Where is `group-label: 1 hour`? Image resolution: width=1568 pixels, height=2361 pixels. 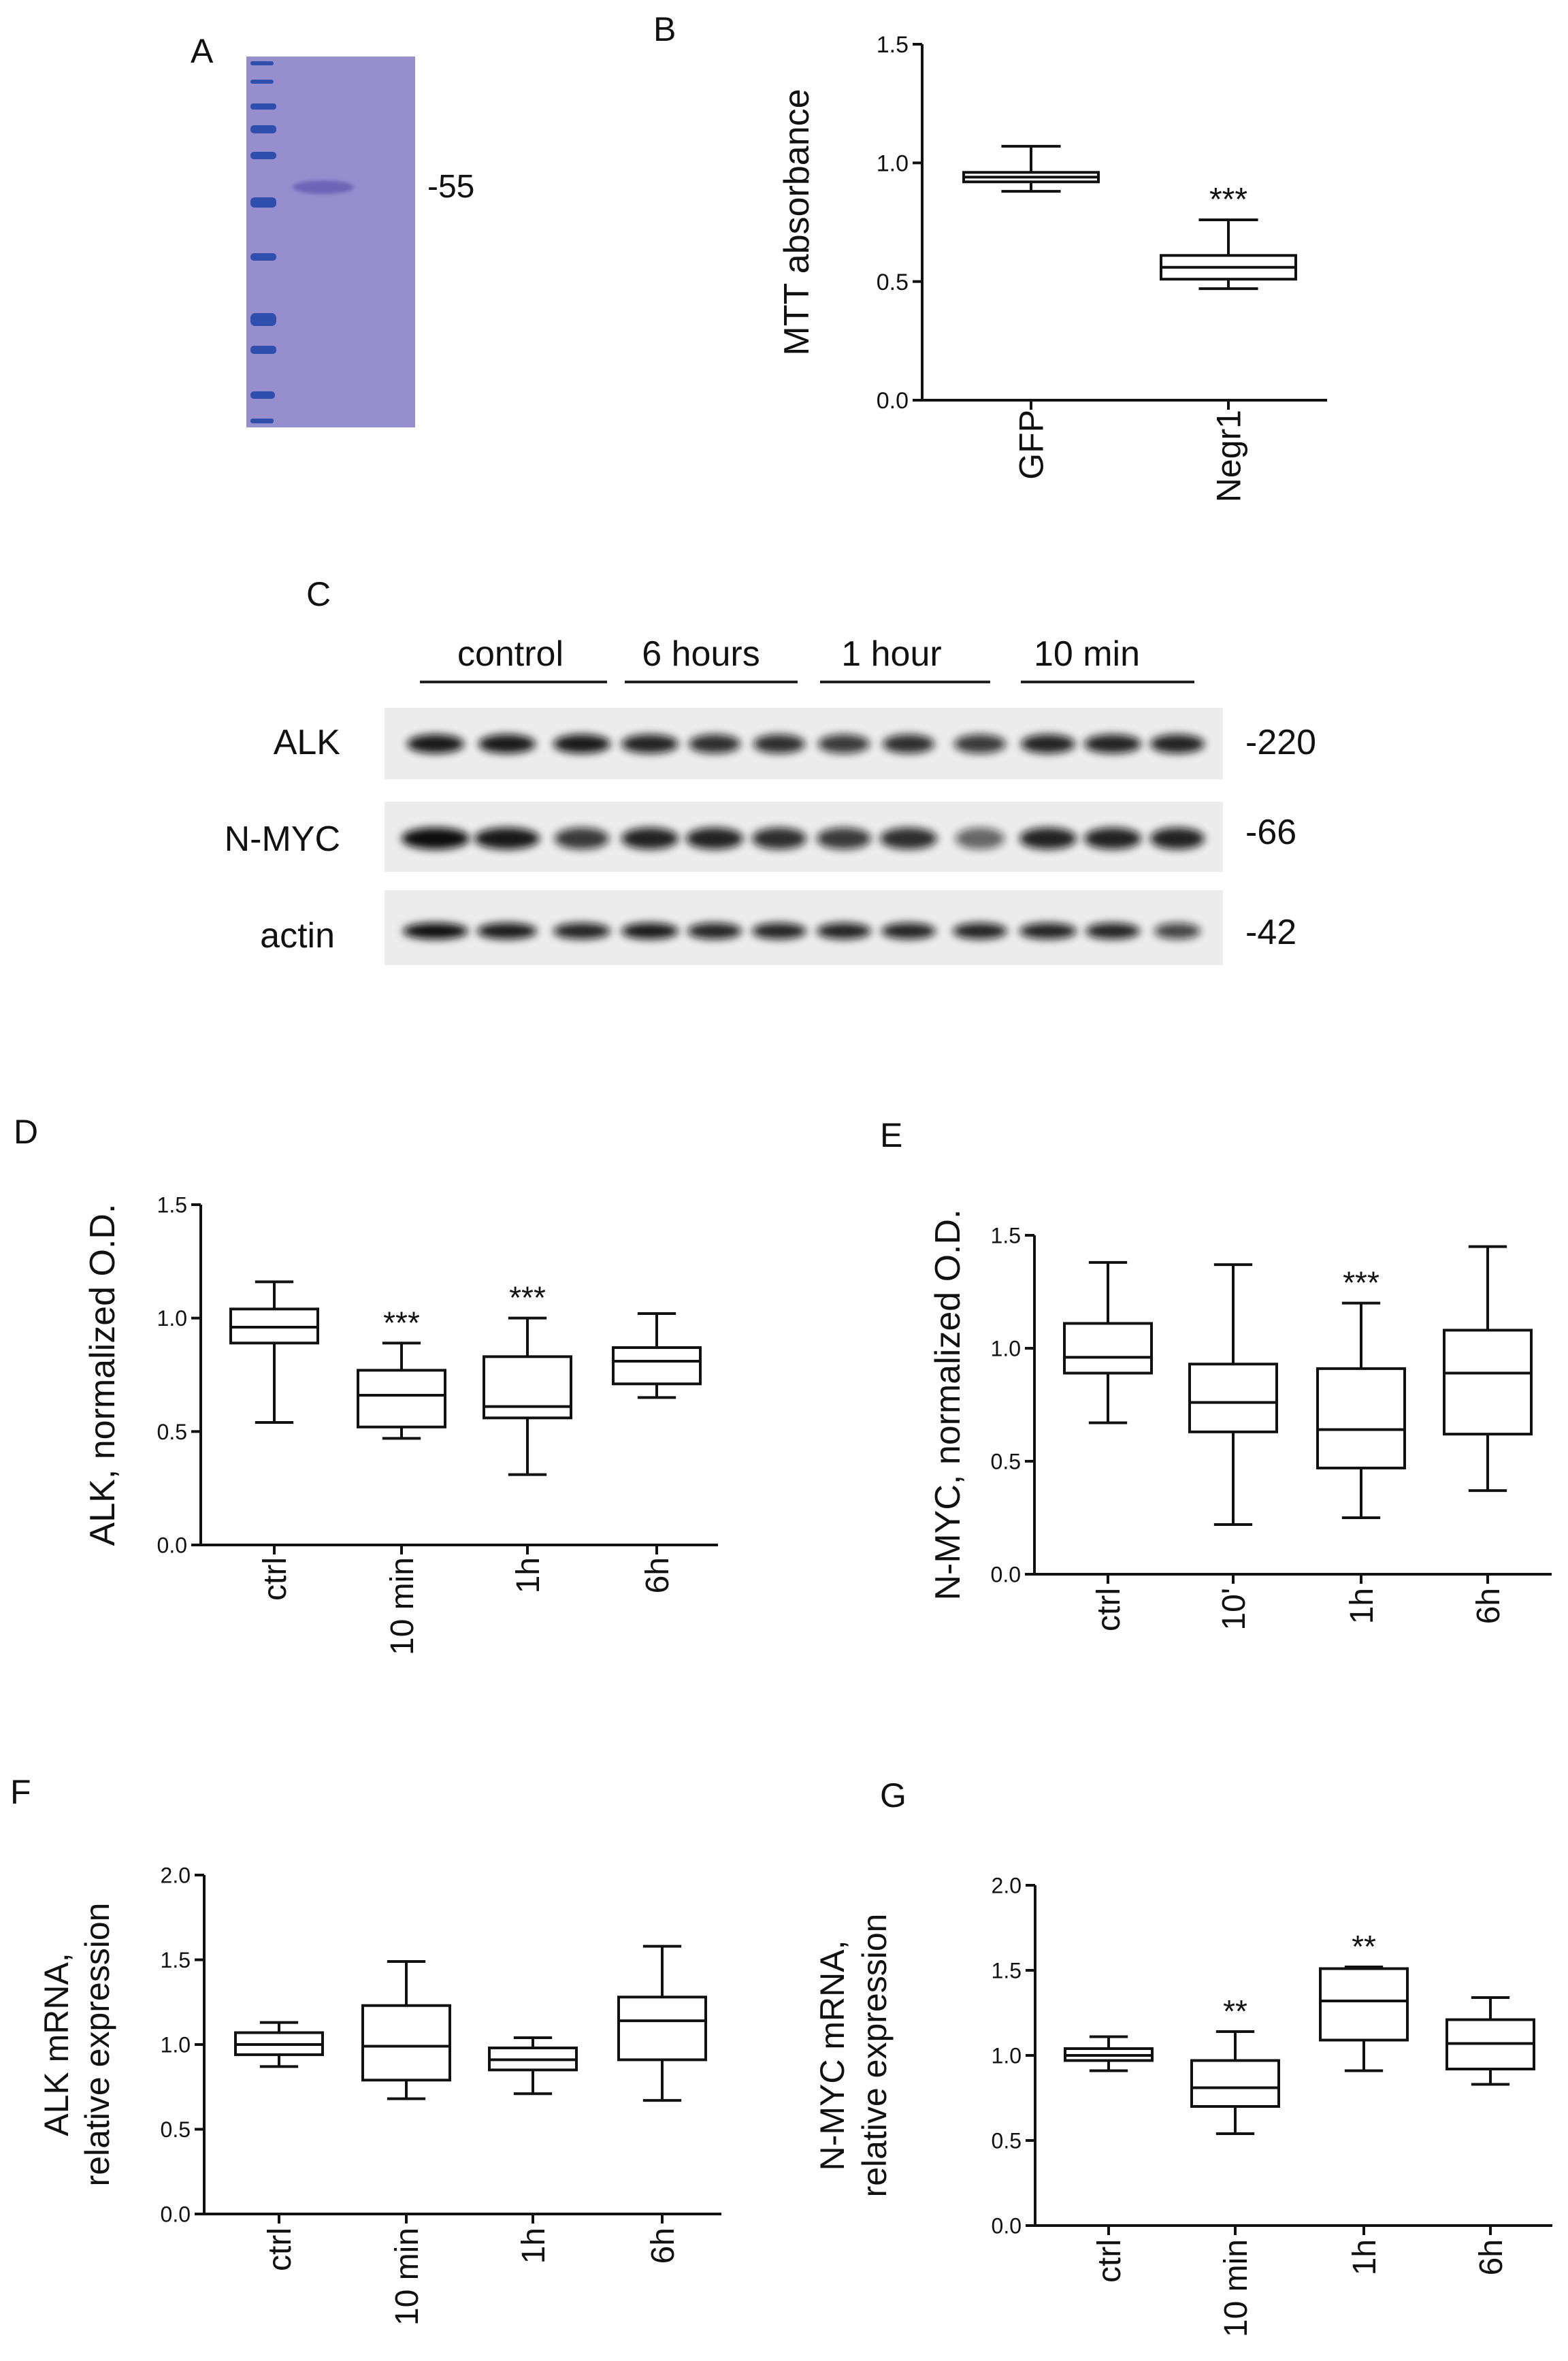 group-label: 1 hour is located at coordinates (891, 654).